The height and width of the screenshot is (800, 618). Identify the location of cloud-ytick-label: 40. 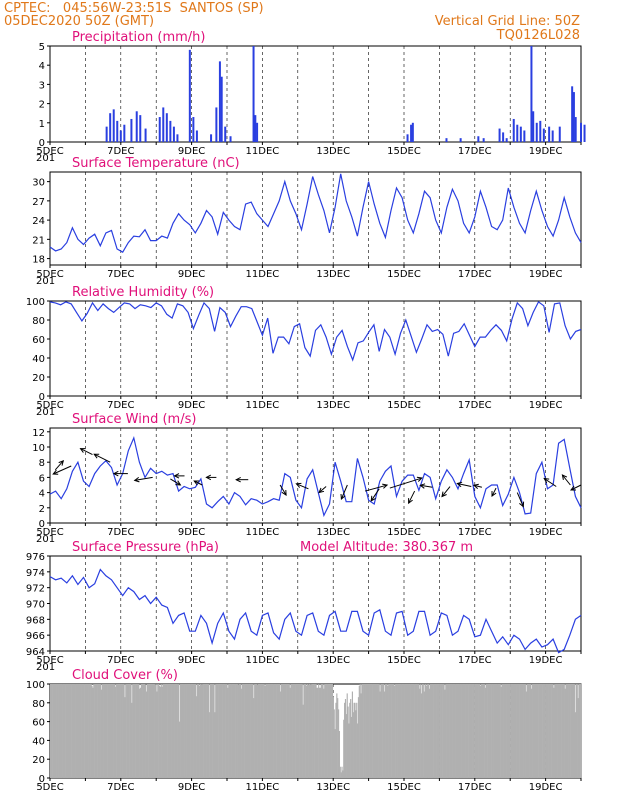
(38, 741).